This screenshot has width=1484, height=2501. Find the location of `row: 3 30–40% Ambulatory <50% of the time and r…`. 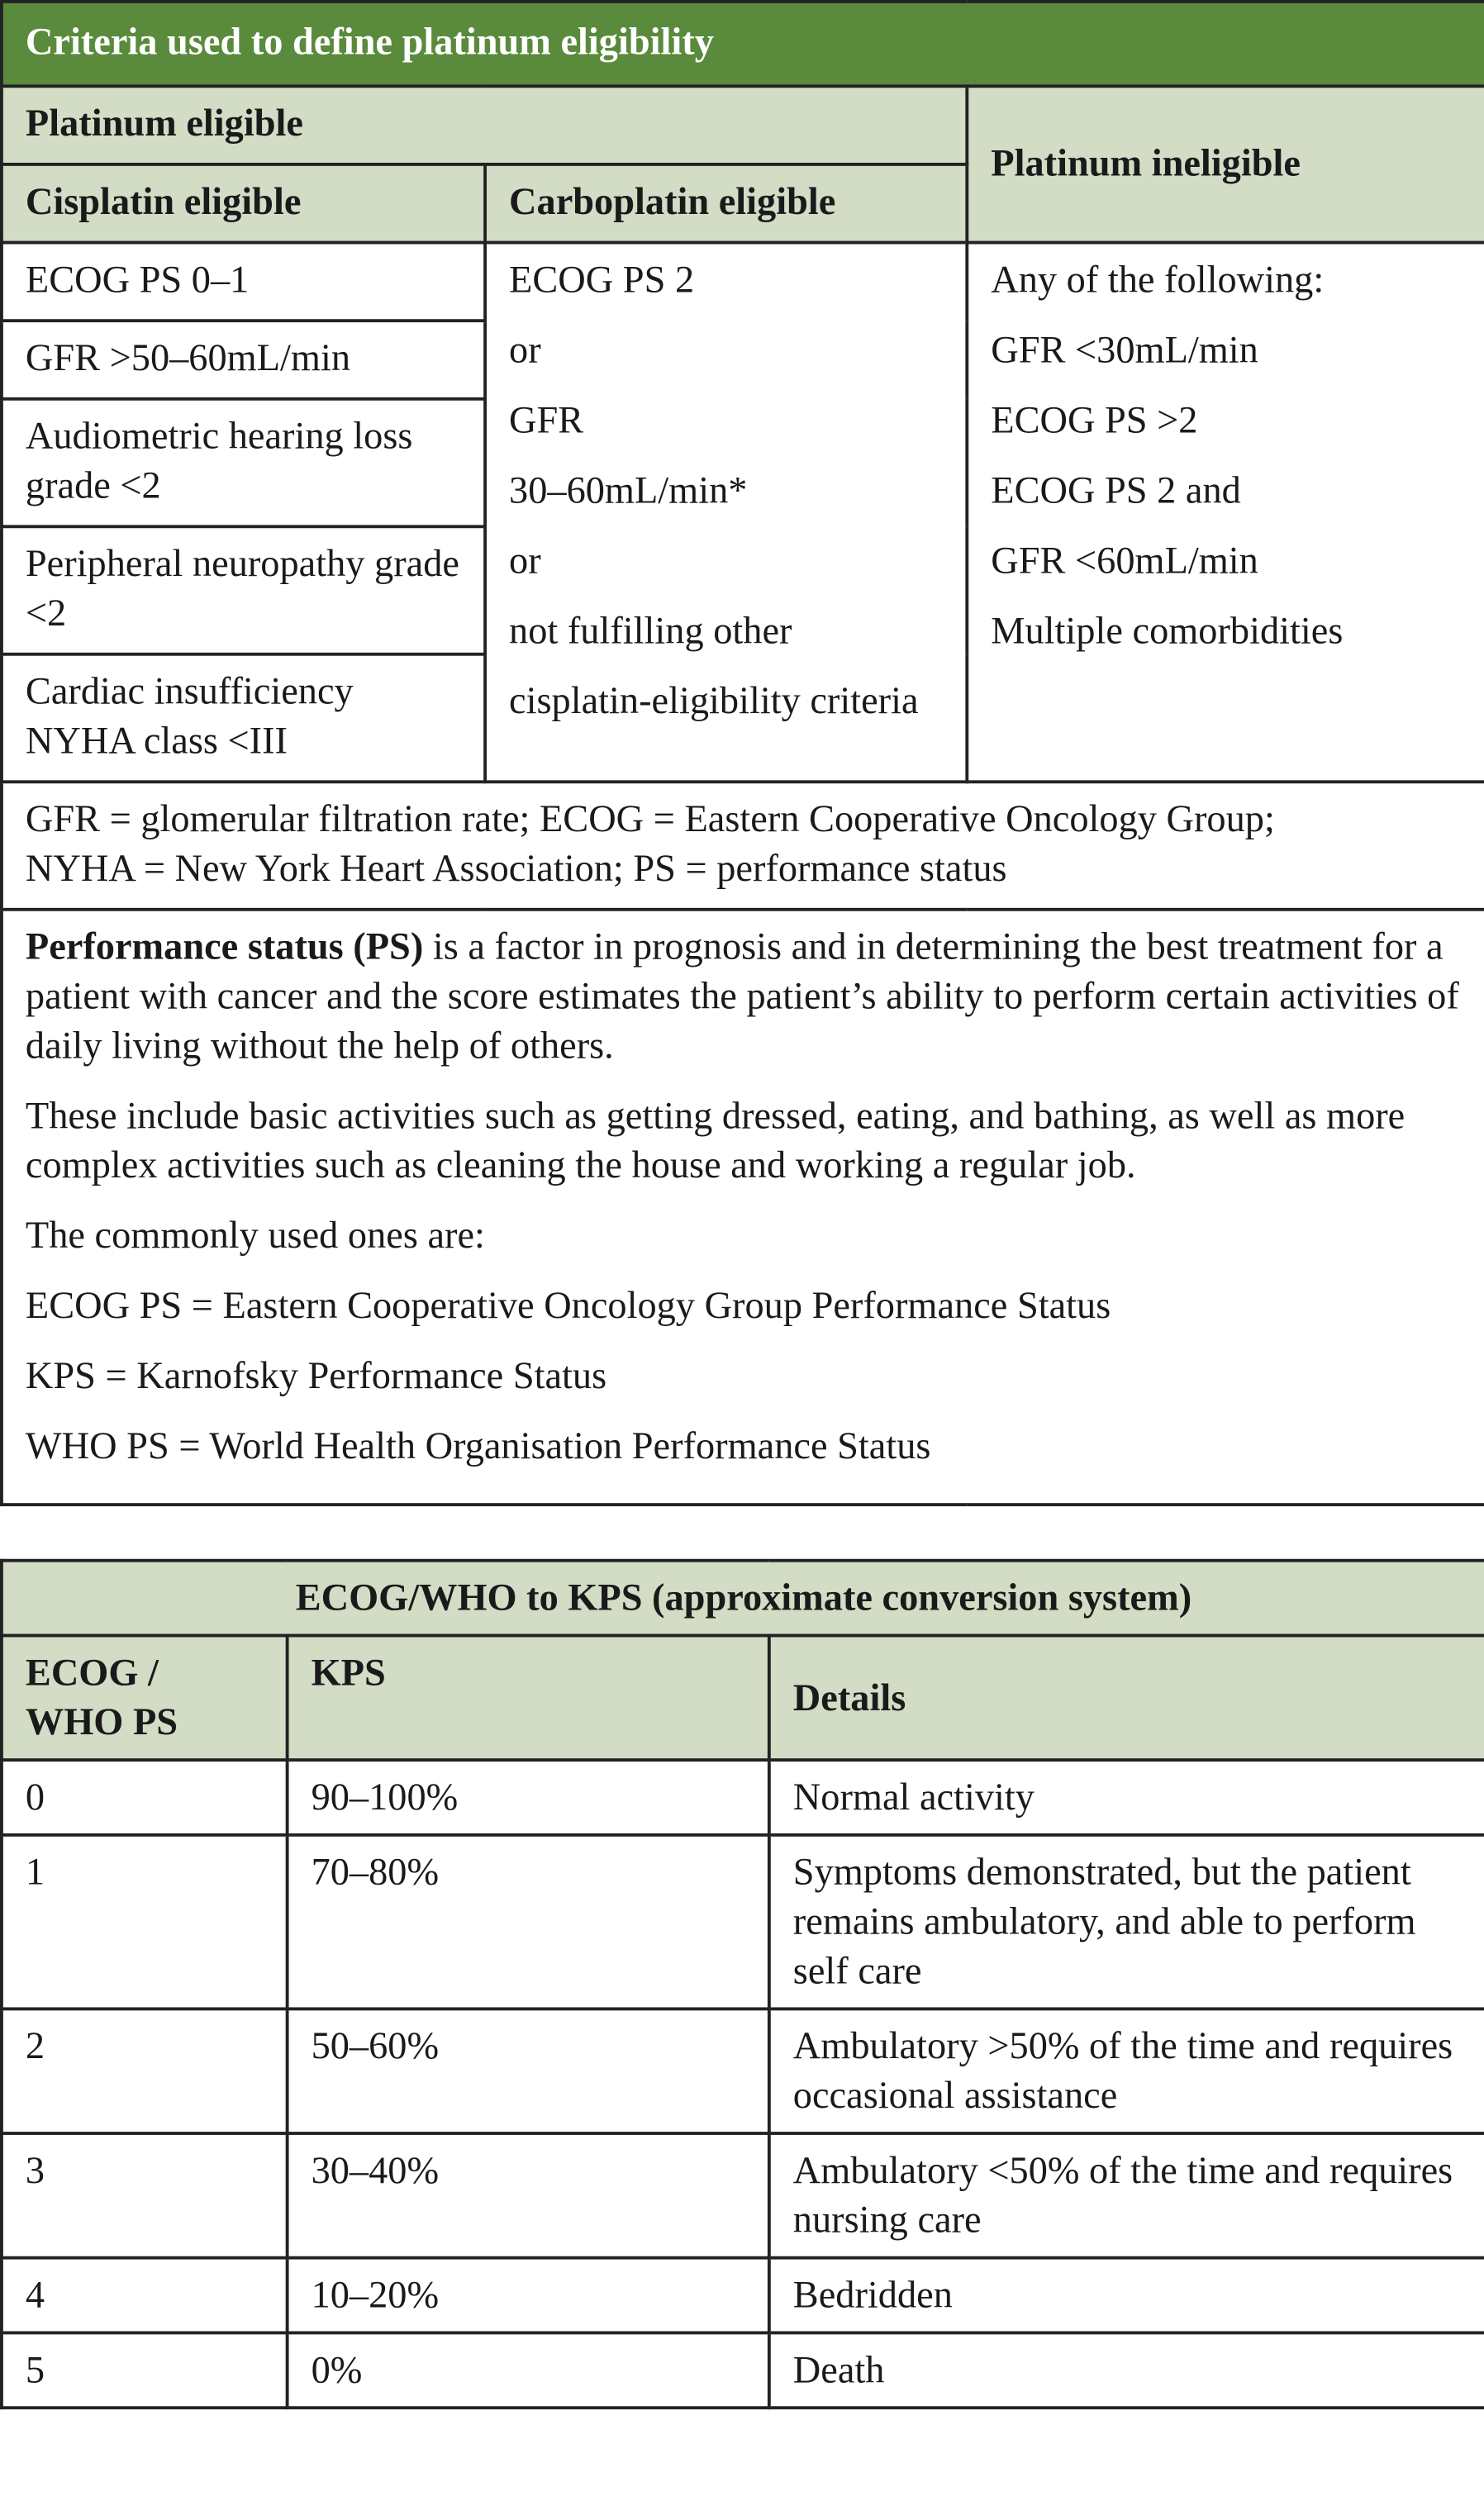

row: 3 30–40% Ambulatory <50% of the time and r… is located at coordinates (742, 2196).